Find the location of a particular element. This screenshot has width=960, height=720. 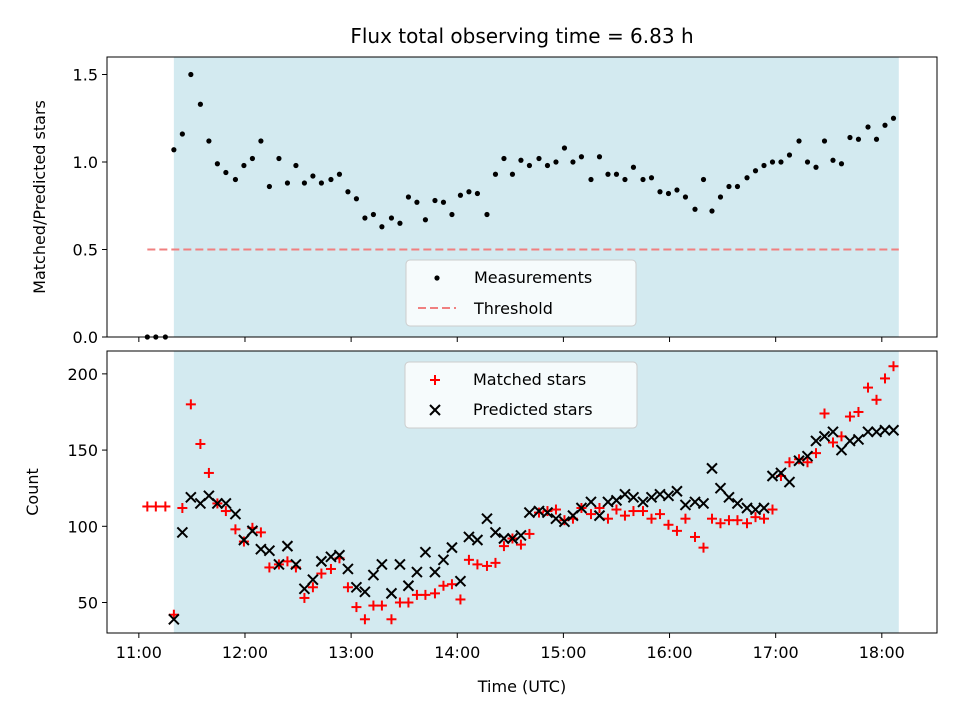

y-tick-label: 0.0 is located at coordinates (85, 337).